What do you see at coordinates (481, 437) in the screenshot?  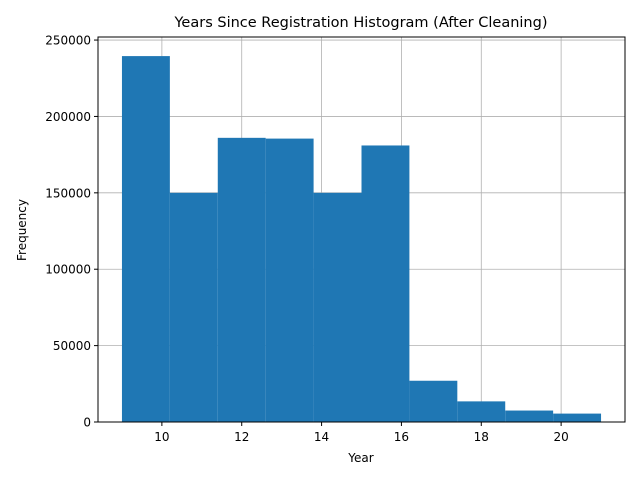 I see `x-tick-label: 18` at bounding box center [481, 437].